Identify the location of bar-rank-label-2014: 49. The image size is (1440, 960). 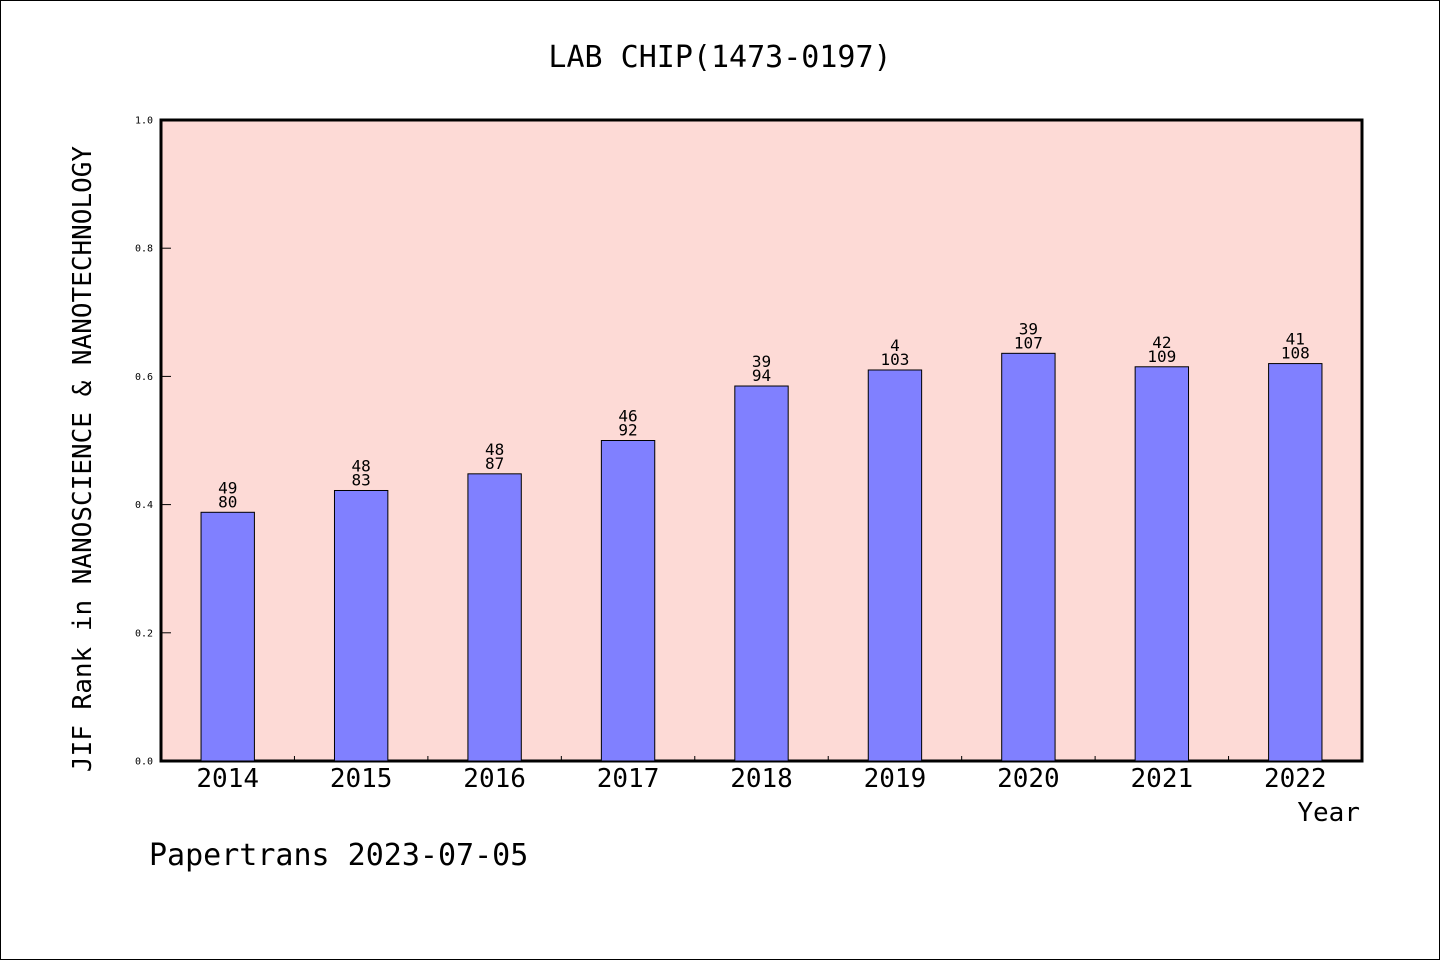
(227, 487).